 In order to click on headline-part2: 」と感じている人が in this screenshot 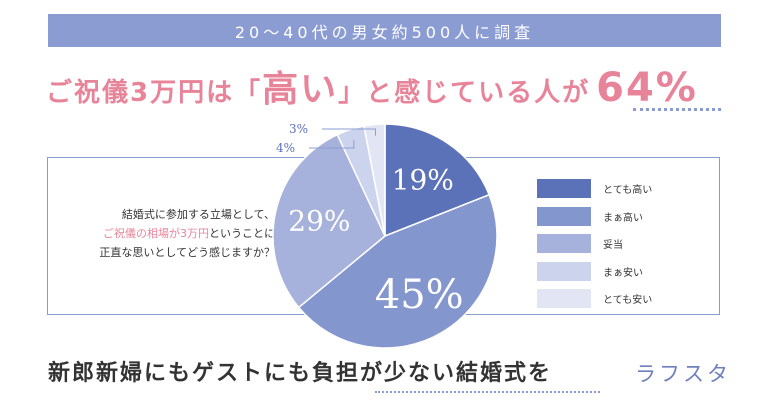, I will do `click(464, 93)`.